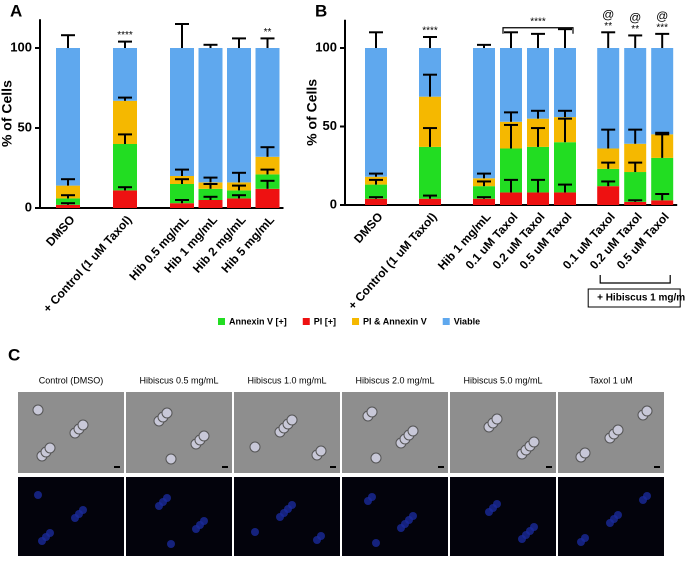 This screenshot has width=685, height=561. Describe the element at coordinates (635, 279) in the screenshot. I see `group-bracket` at that location.